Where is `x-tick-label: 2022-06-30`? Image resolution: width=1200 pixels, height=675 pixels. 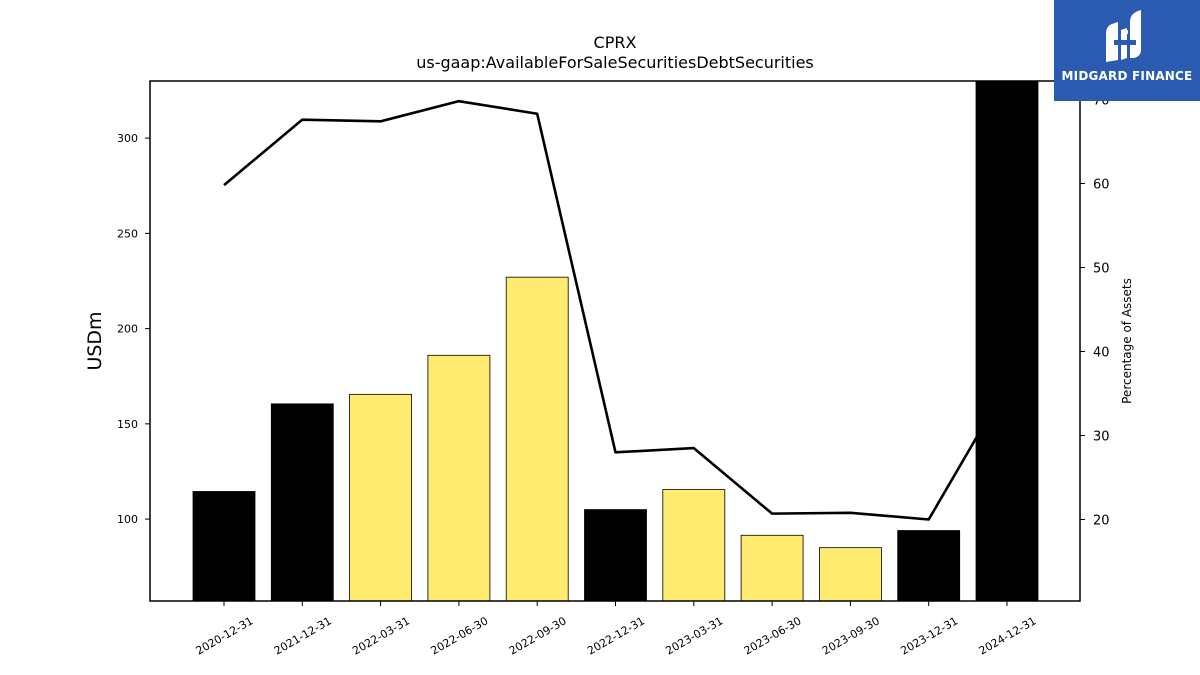 x-tick-label: 2022-06-30 is located at coordinates (460, 635).